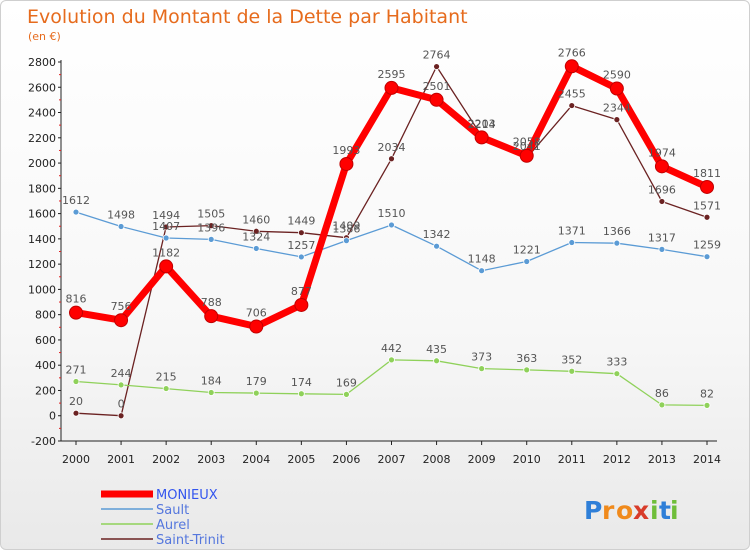 Image resolution: width=750 pixels, height=550 pixels. I want to click on data-label: 2058, so click(527, 142).